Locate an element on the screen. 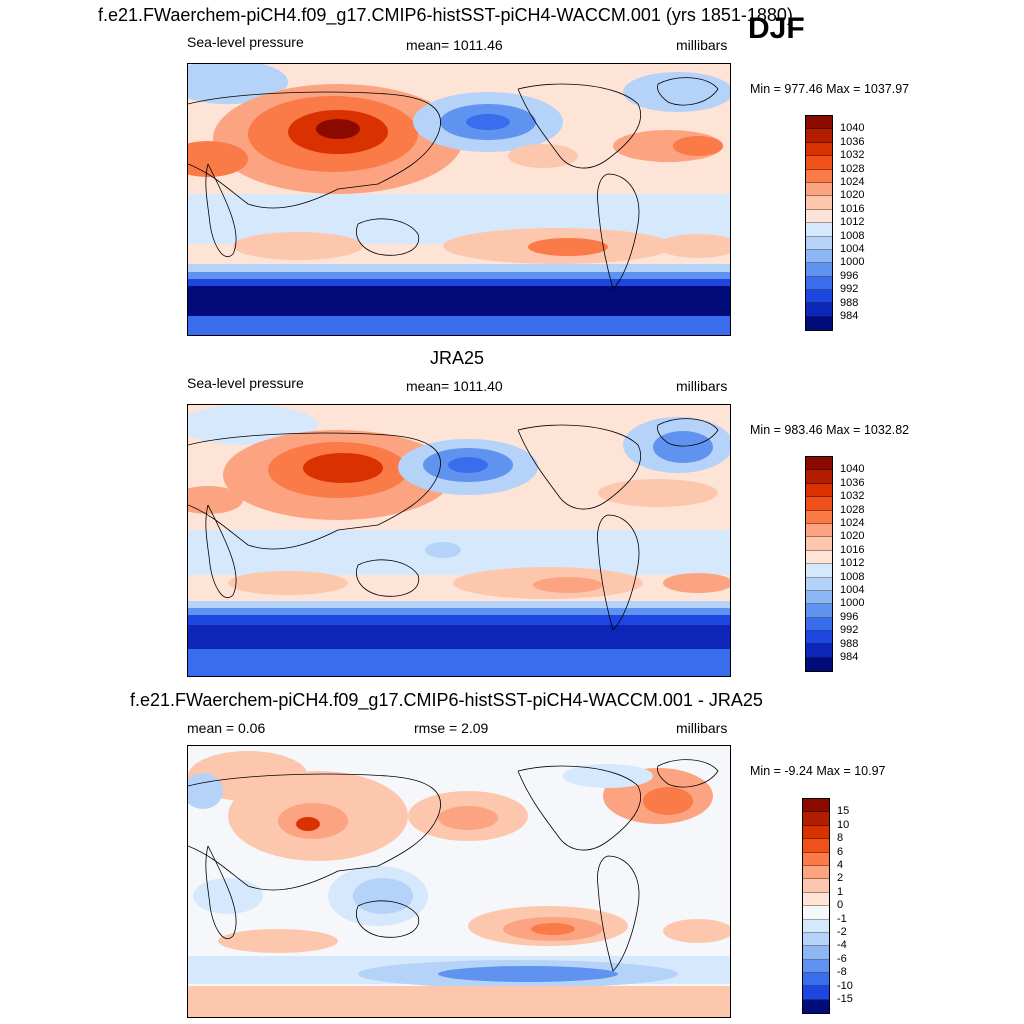 The width and height of the screenshot is (1024, 1024). season-label: DJF is located at coordinates (776, 28).